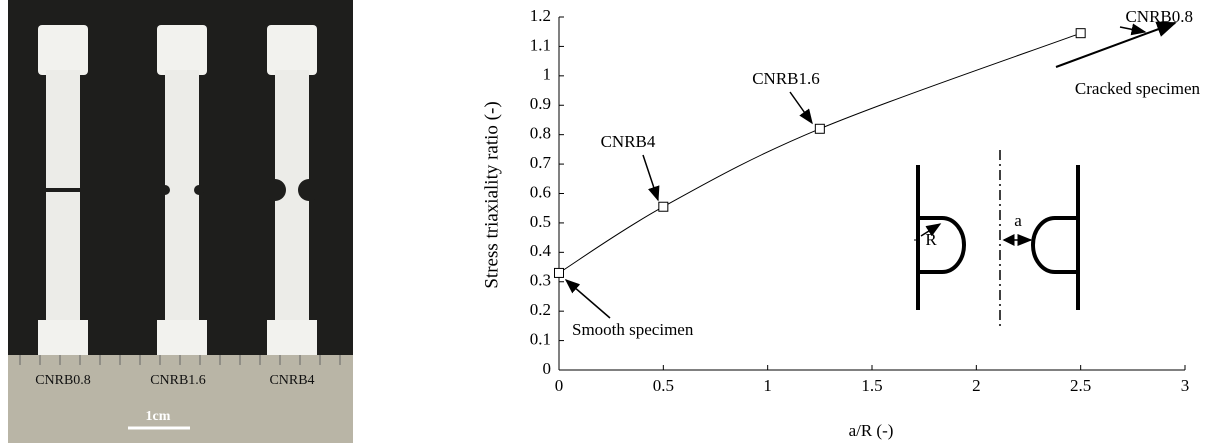 This screenshot has height=443, width=1206. What do you see at coordinates (633, 329) in the screenshot?
I see `annotation: Smooth specimen` at bounding box center [633, 329].